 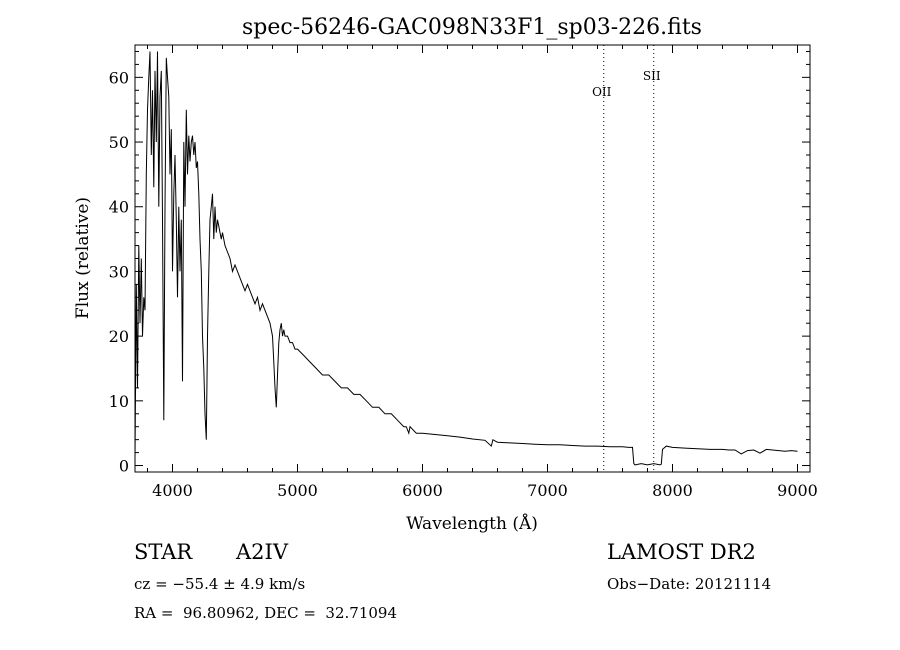 I want to click on y-axis-label: Flux (relative), so click(x=83, y=258).